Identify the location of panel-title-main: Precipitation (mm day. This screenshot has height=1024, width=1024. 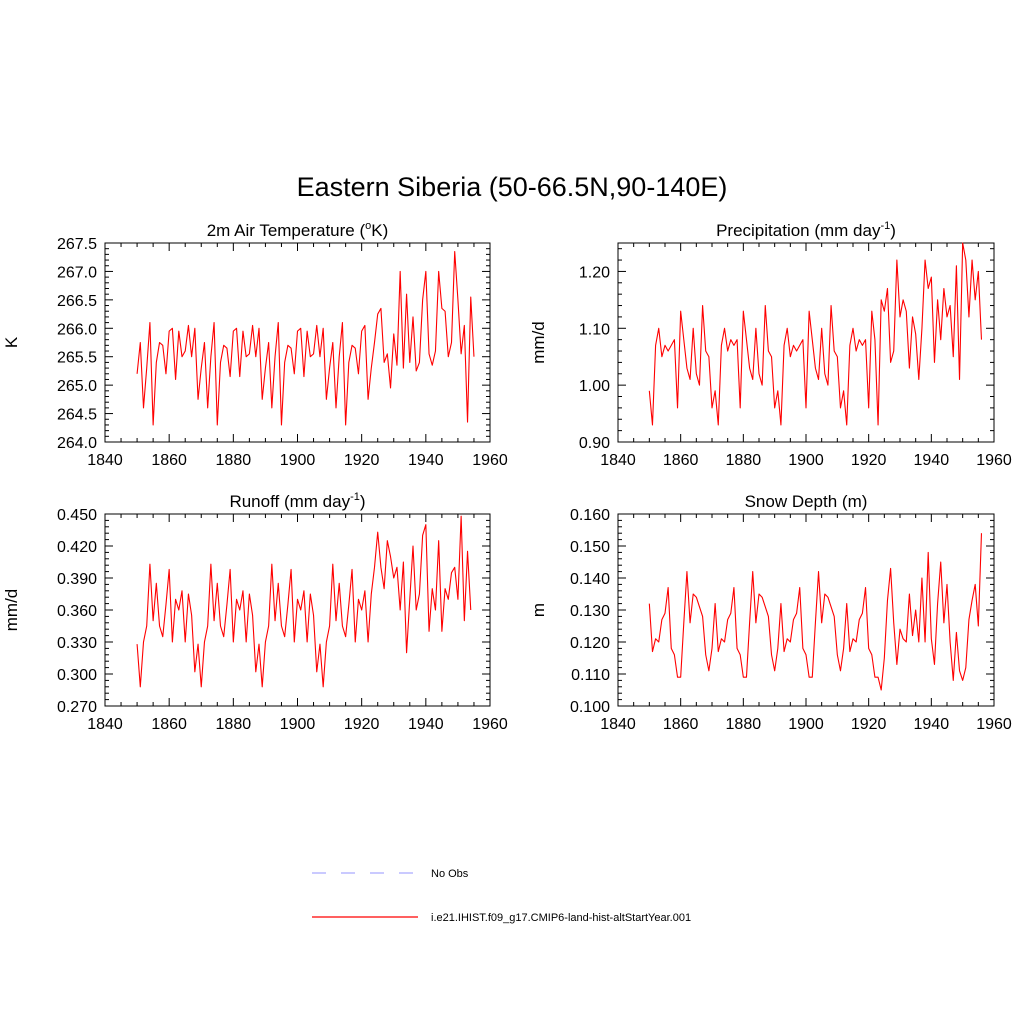
(798, 230).